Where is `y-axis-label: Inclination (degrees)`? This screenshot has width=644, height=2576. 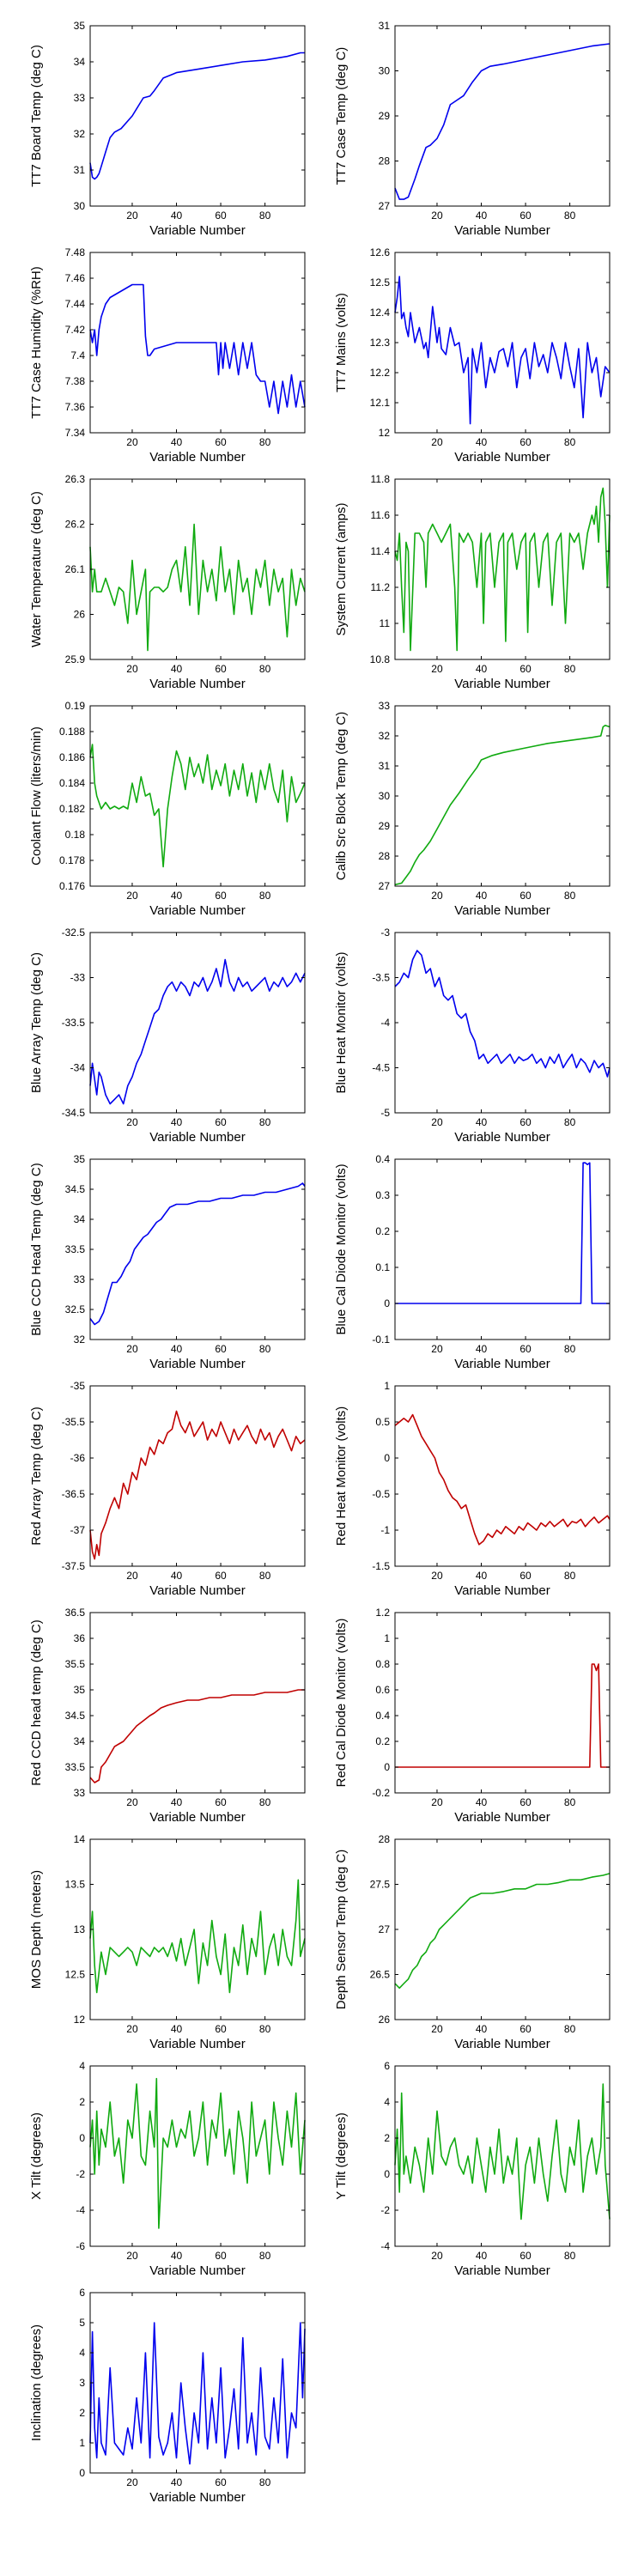 y-axis-label: Inclination (degrees) is located at coordinates (36, 2383).